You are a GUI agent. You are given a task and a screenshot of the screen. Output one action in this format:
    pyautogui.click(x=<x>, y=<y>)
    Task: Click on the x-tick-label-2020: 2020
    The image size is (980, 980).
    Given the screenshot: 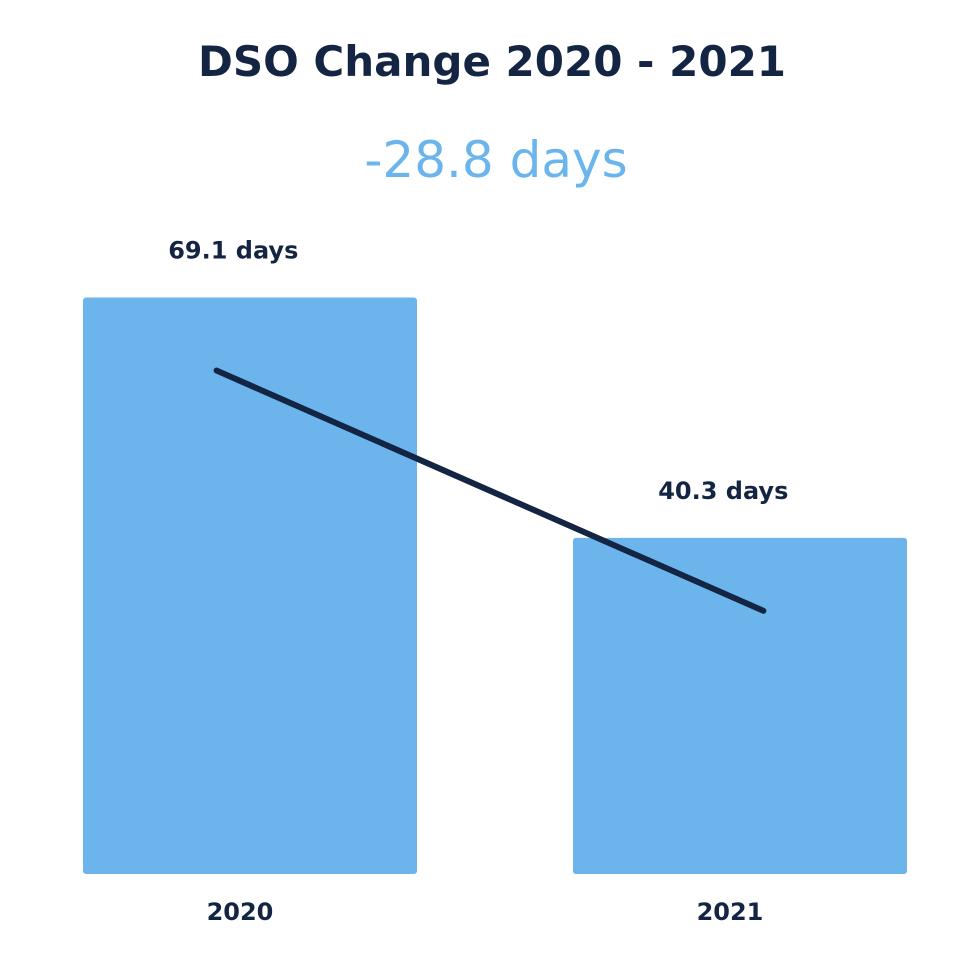 What is the action you would take?
    pyautogui.click(x=240, y=912)
    